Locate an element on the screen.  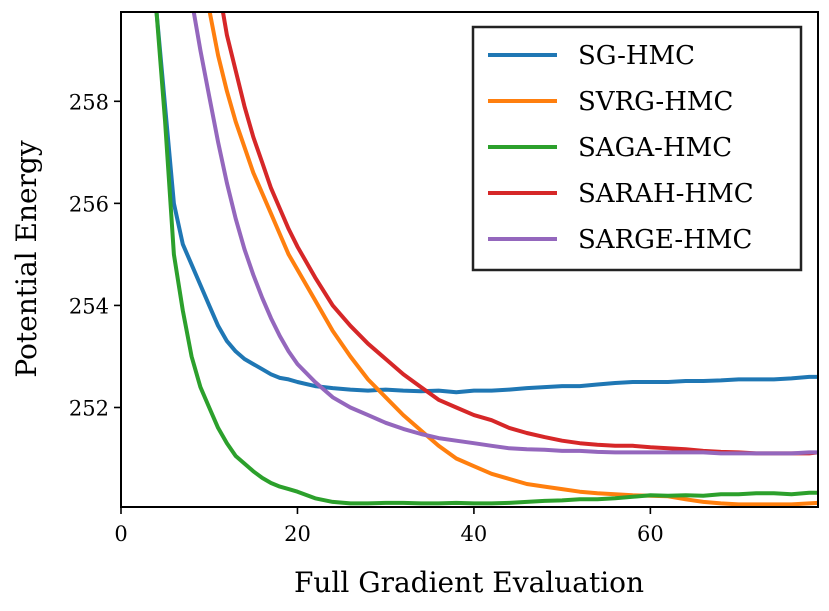
x-axis: 0 20 40 60 is located at coordinates (389, 526).